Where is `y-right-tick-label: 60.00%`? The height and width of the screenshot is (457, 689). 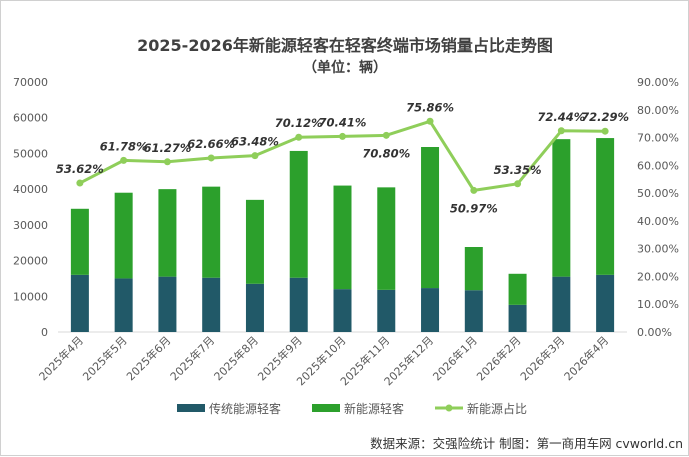 y-right-tick-label: 60.00% is located at coordinates (658, 165).